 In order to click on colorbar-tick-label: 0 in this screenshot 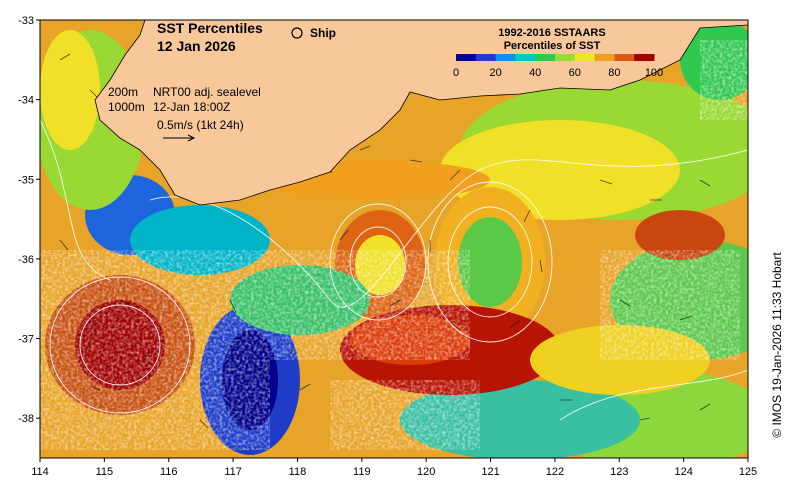, I will do `click(456, 73)`.